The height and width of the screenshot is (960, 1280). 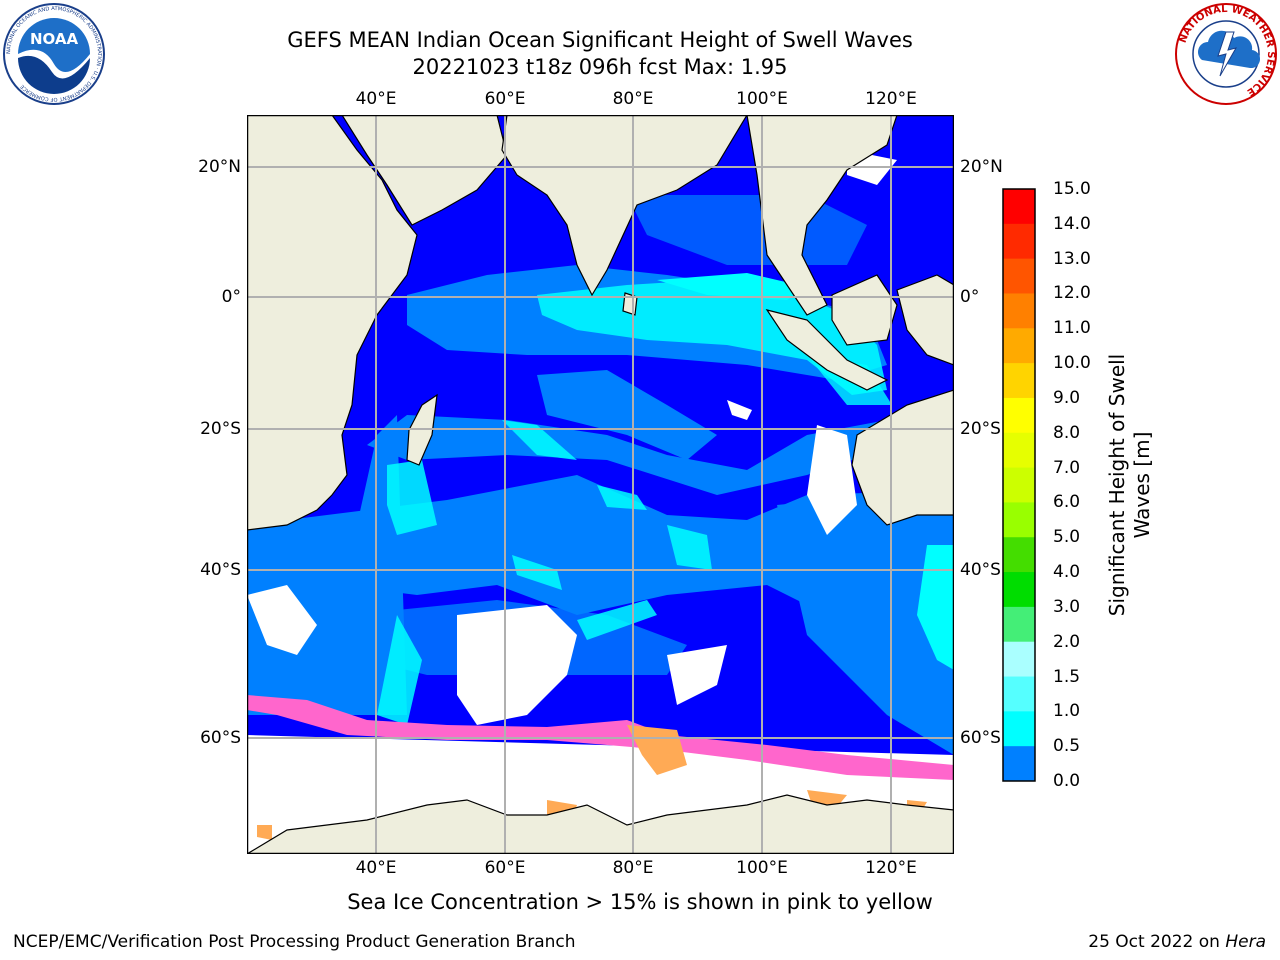 What do you see at coordinates (219, 167) in the screenshot?
I see `lat-tick-left: 20°N` at bounding box center [219, 167].